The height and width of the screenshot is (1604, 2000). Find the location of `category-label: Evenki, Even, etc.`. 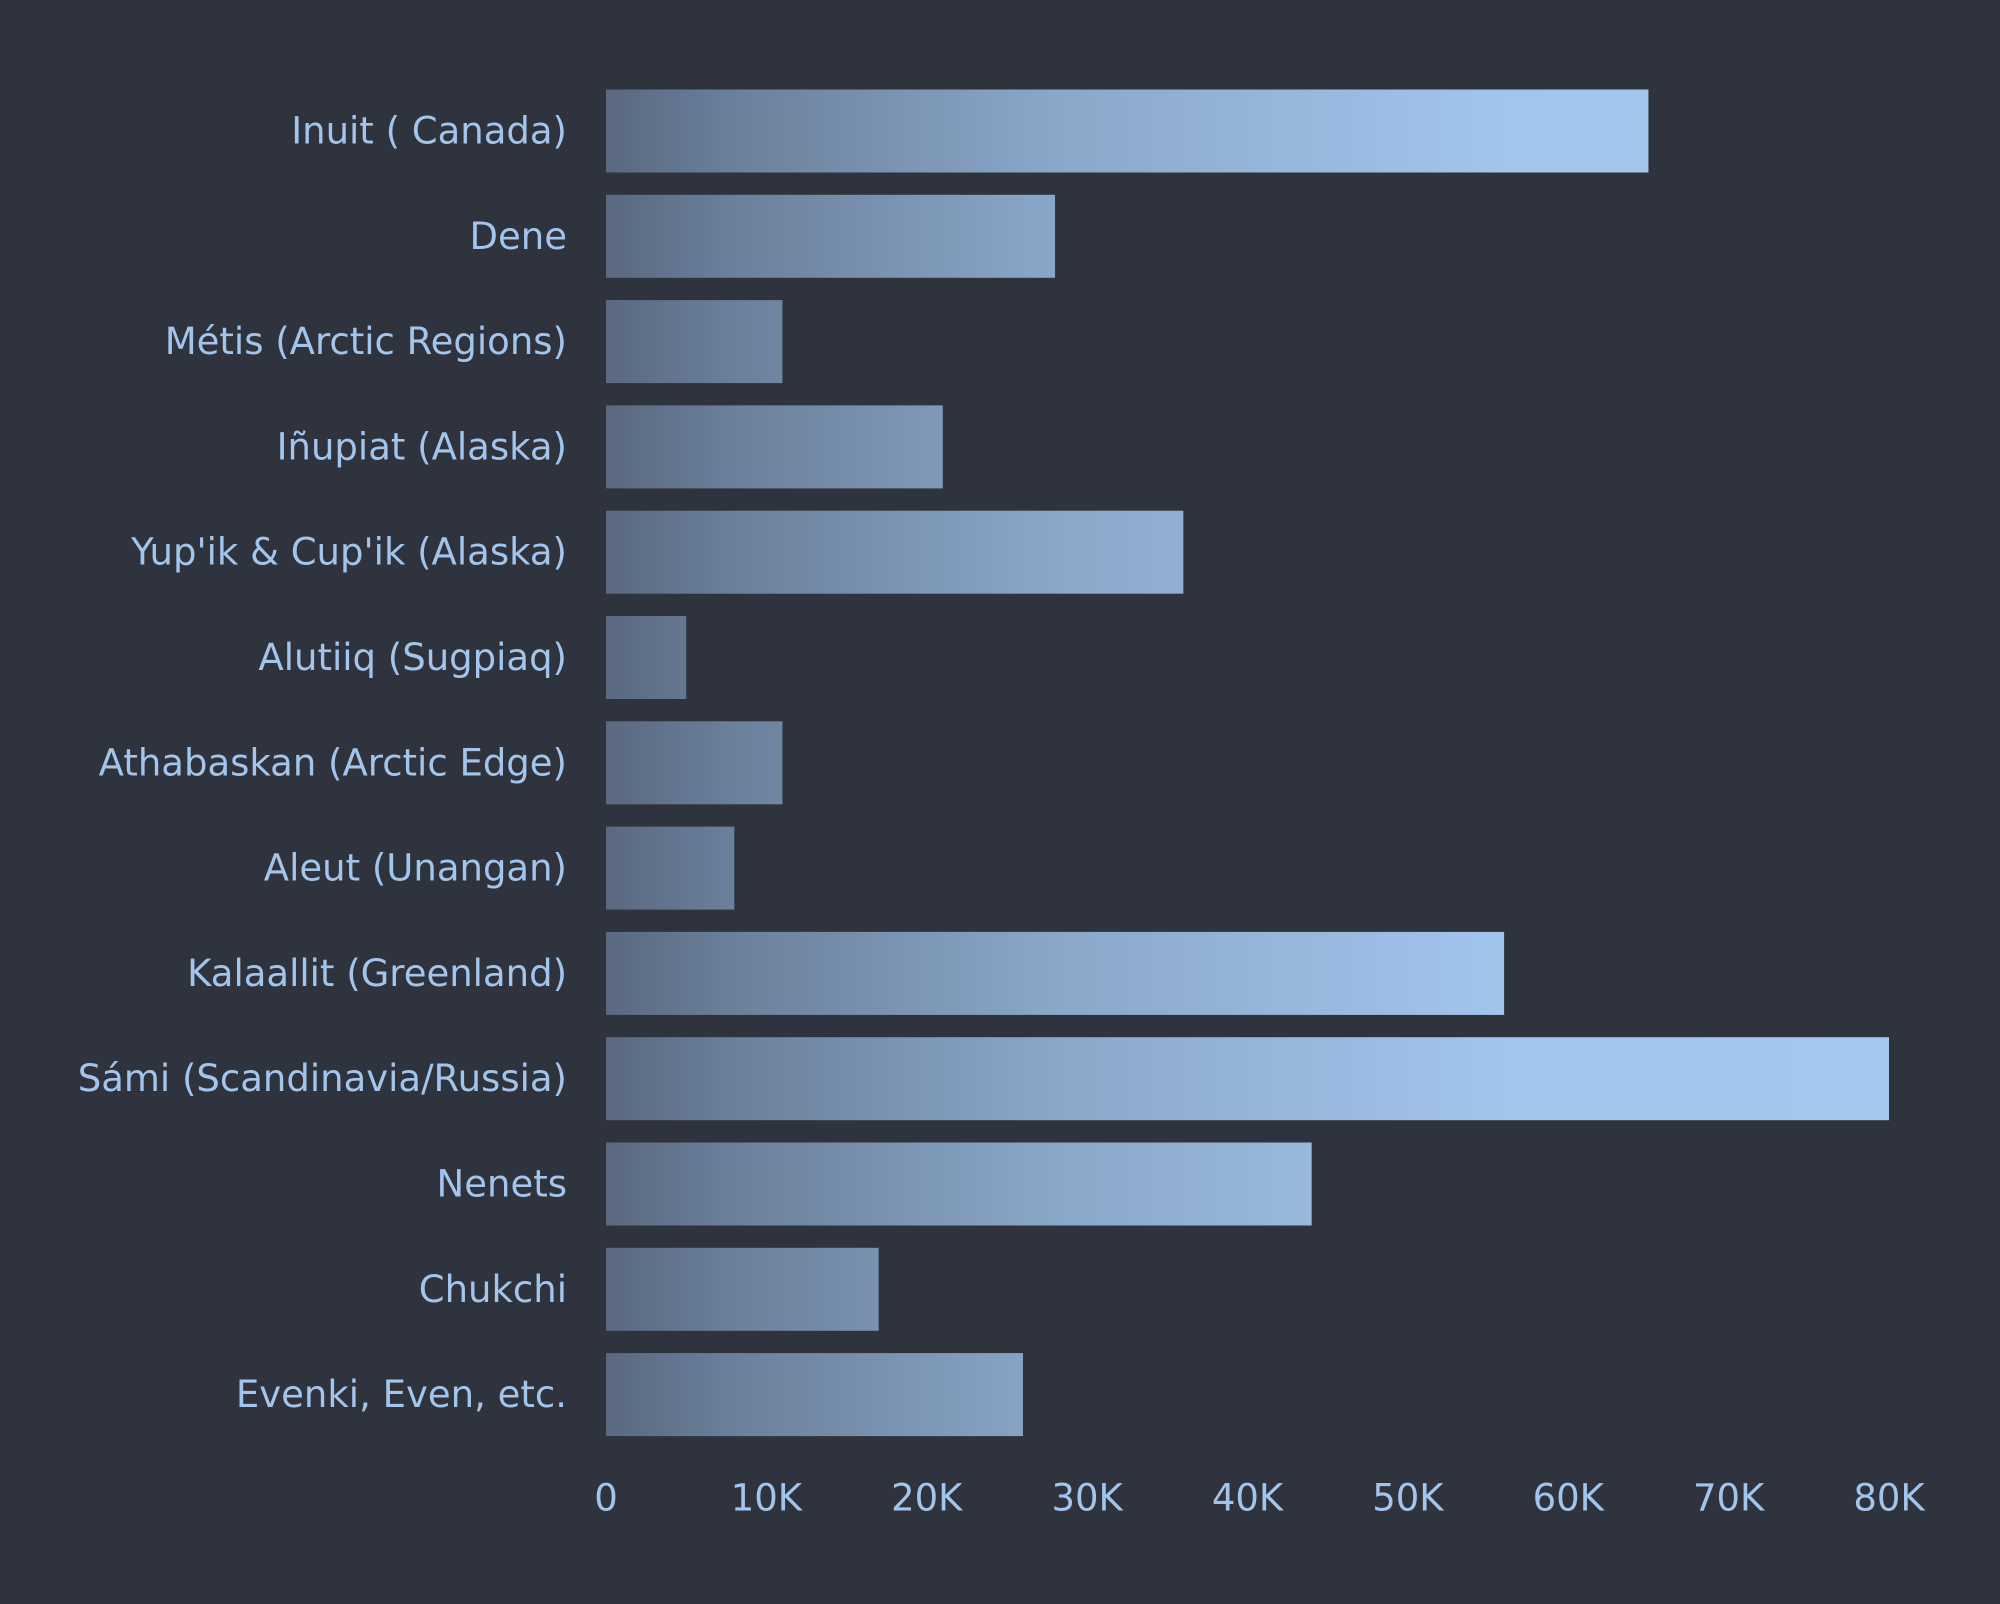

category-label: Evenki, Even, etc. is located at coordinates (401, 1394).